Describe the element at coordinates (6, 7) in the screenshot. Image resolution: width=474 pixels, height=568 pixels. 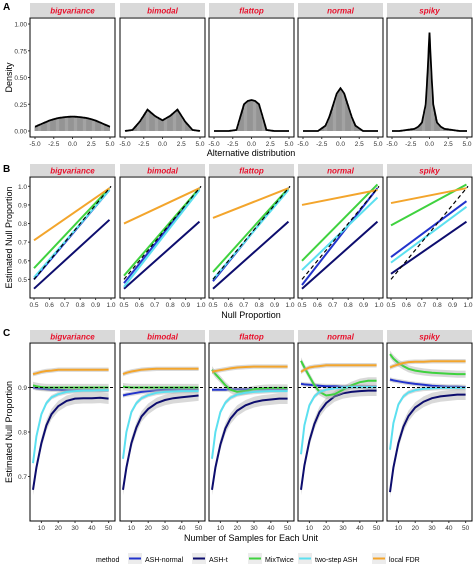
I see `panel-tag-a: A` at that location.